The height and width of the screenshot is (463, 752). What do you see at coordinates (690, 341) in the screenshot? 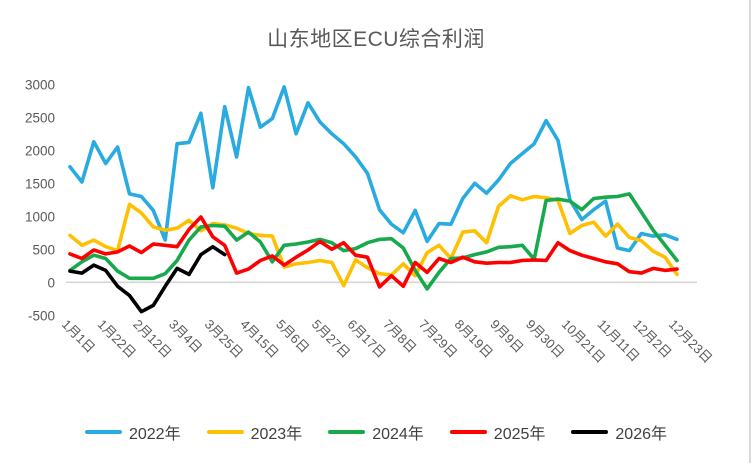
I see `x-axis-tick-label: 12月23日` at bounding box center [690, 341].